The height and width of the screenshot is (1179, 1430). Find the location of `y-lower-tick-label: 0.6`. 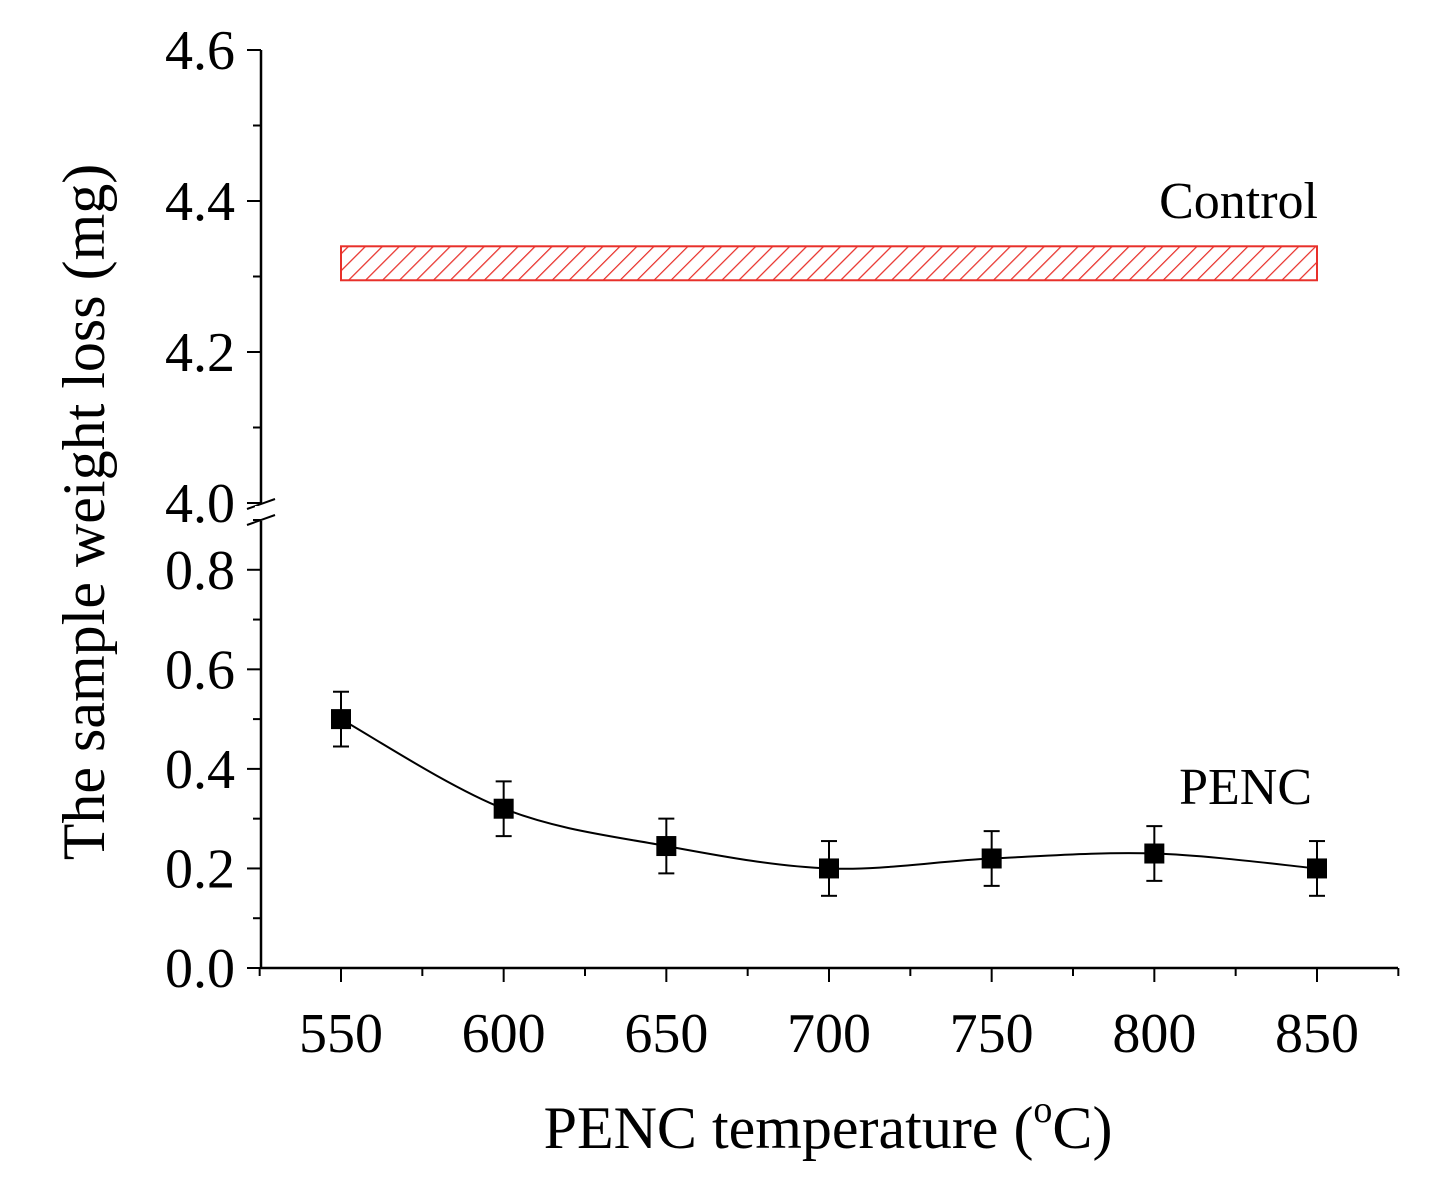

y-lower-tick-label: 0.6 is located at coordinates (200, 670).